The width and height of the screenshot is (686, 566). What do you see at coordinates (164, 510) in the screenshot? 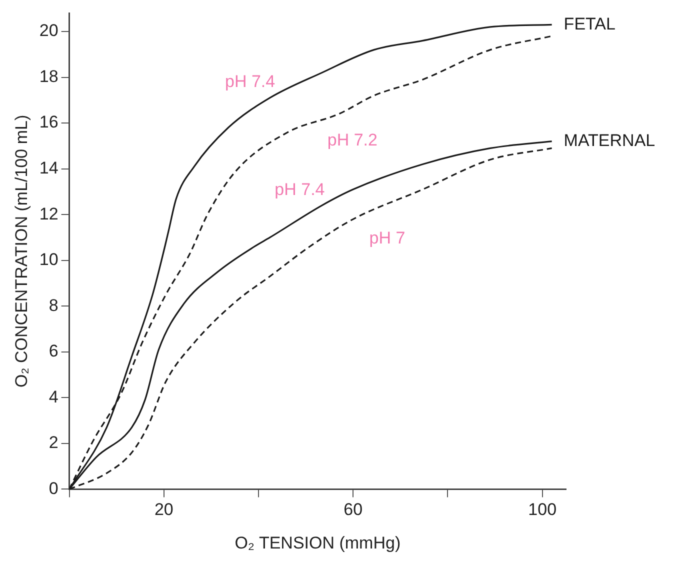
I see `x-tick-label: 20` at bounding box center [164, 510].